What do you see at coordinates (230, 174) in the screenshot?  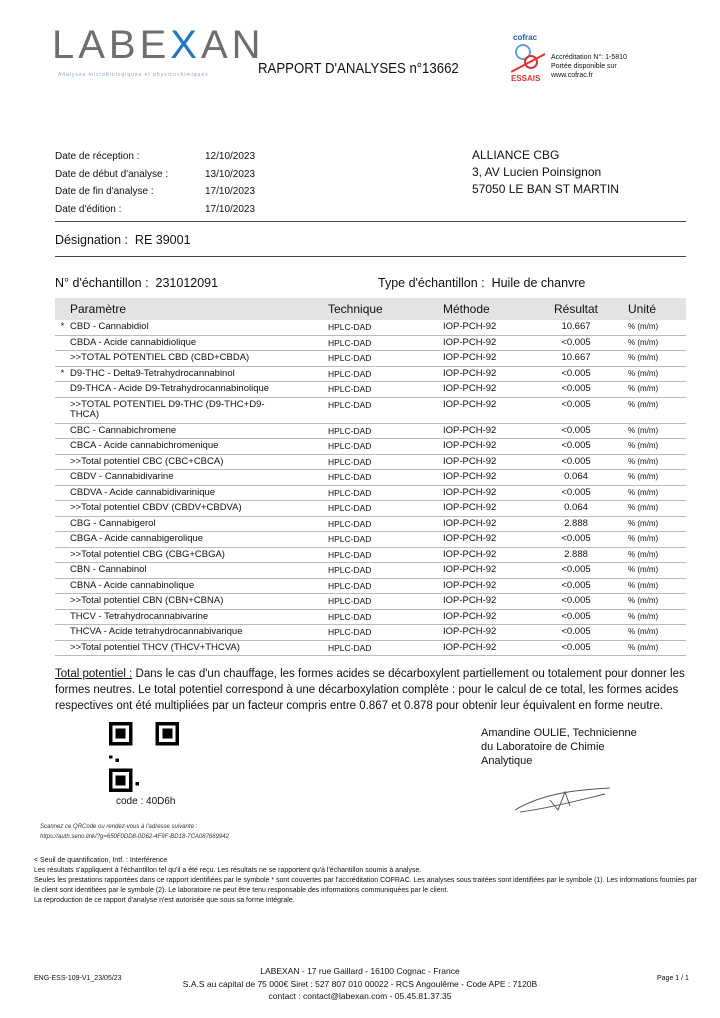 I see `date-value: 13/10/2023` at bounding box center [230, 174].